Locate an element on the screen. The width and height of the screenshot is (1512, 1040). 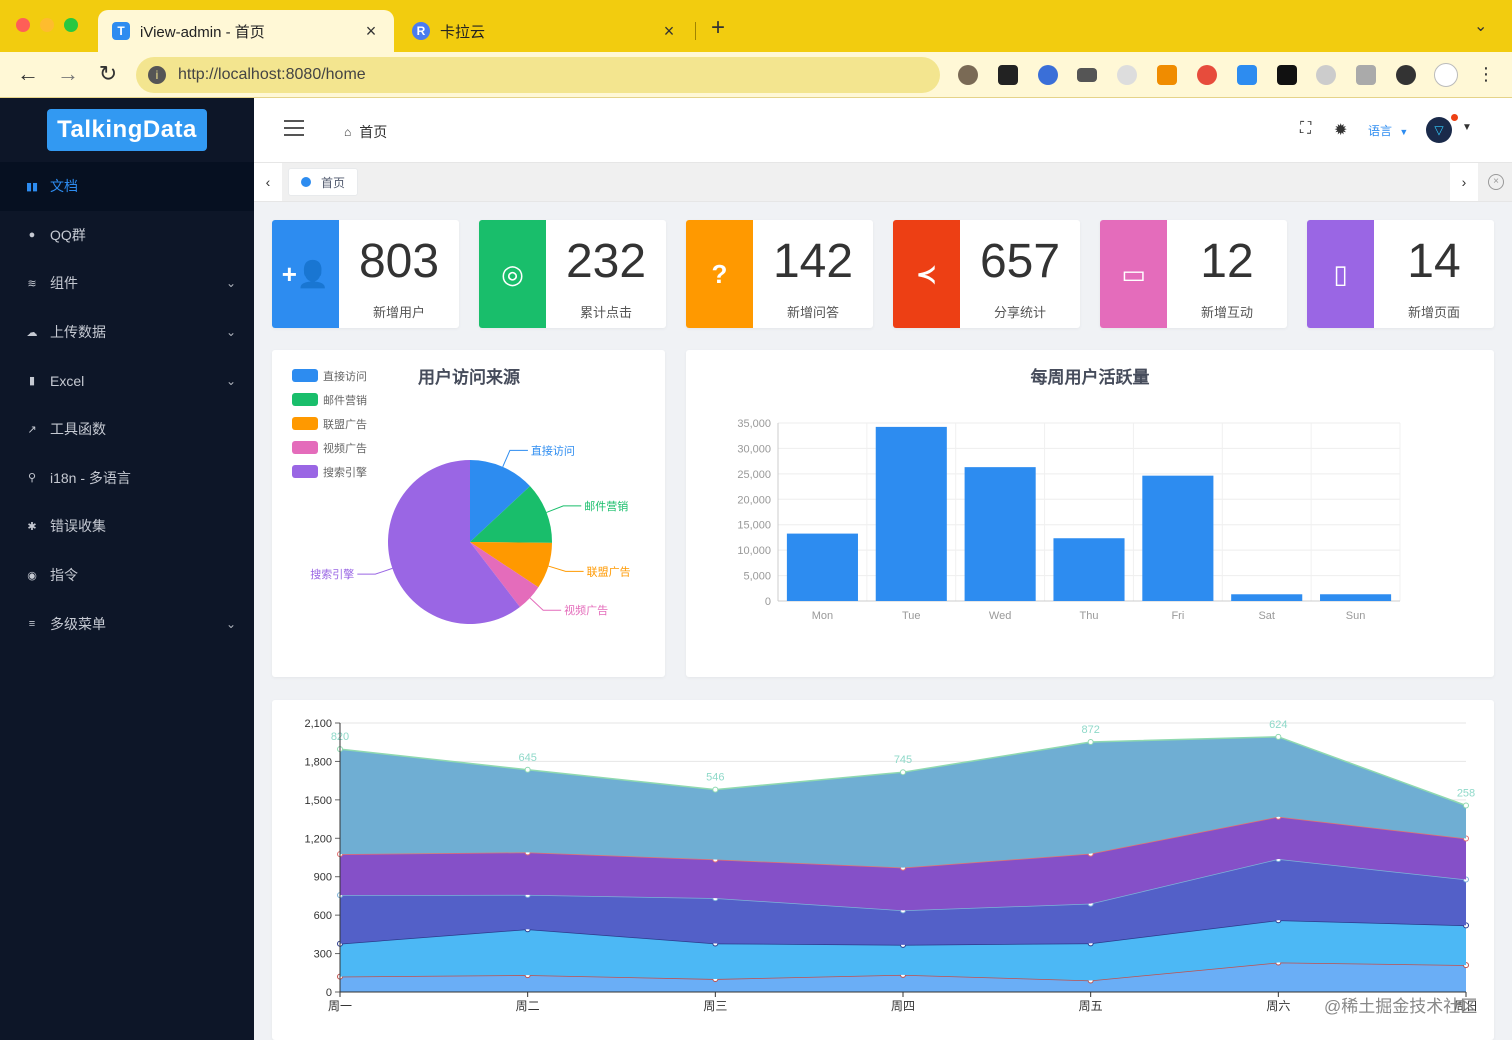
extension-blue-icon is located at coordinates (1247, 75).